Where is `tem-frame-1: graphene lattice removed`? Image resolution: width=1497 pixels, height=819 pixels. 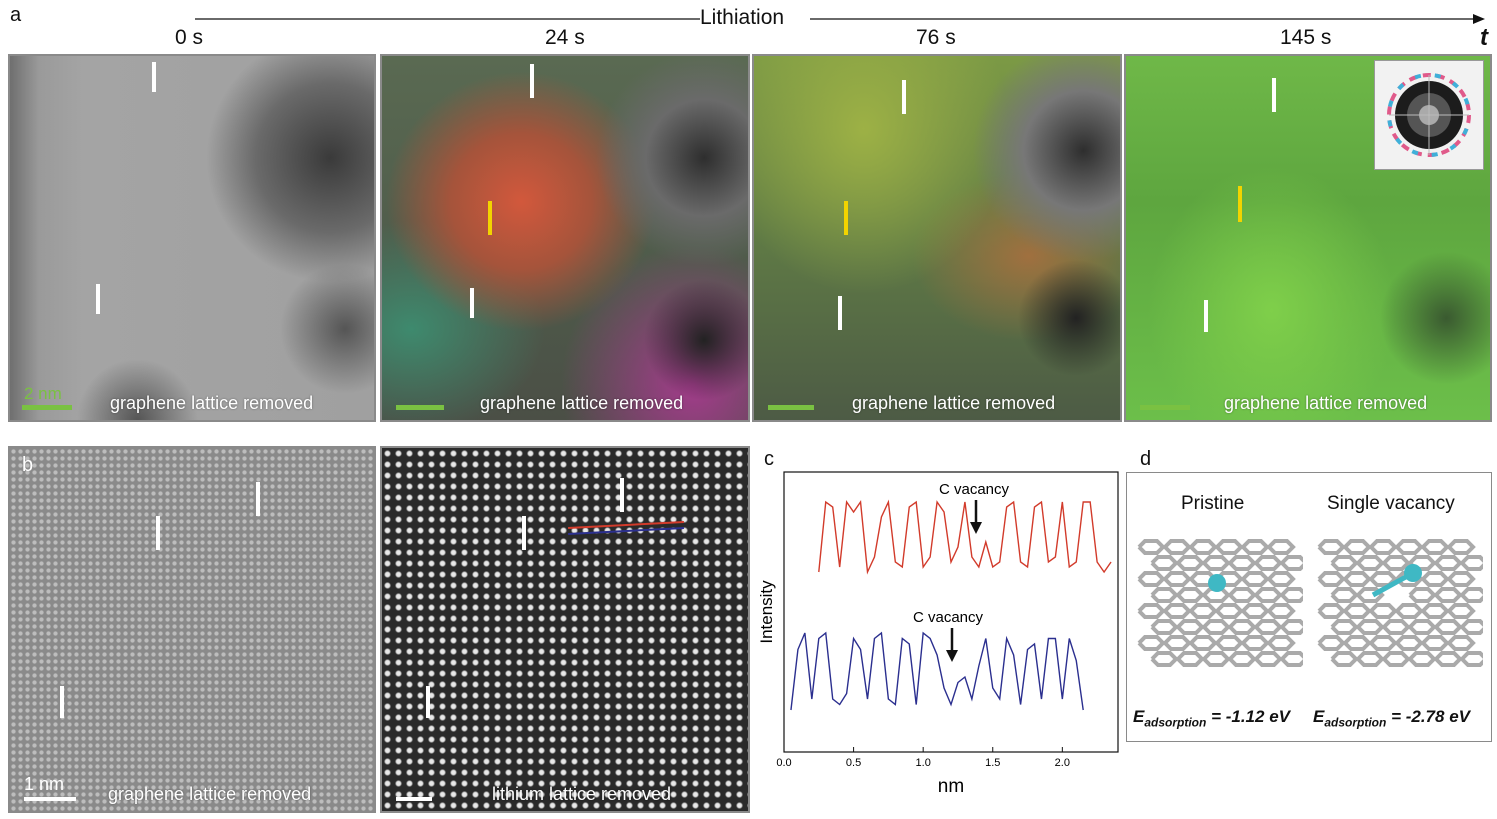 tem-frame-1: graphene lattice removed is located at coordinates (565, 238).